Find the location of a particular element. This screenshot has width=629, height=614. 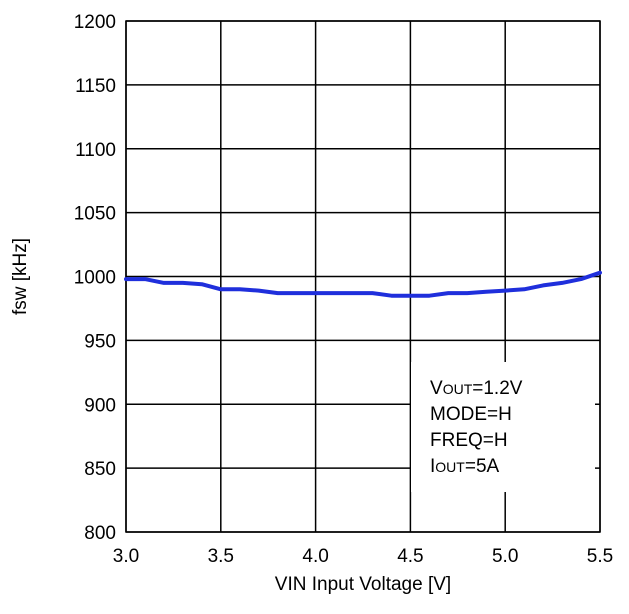

annotation-rest: =5A is located at coordinates (482, 466).